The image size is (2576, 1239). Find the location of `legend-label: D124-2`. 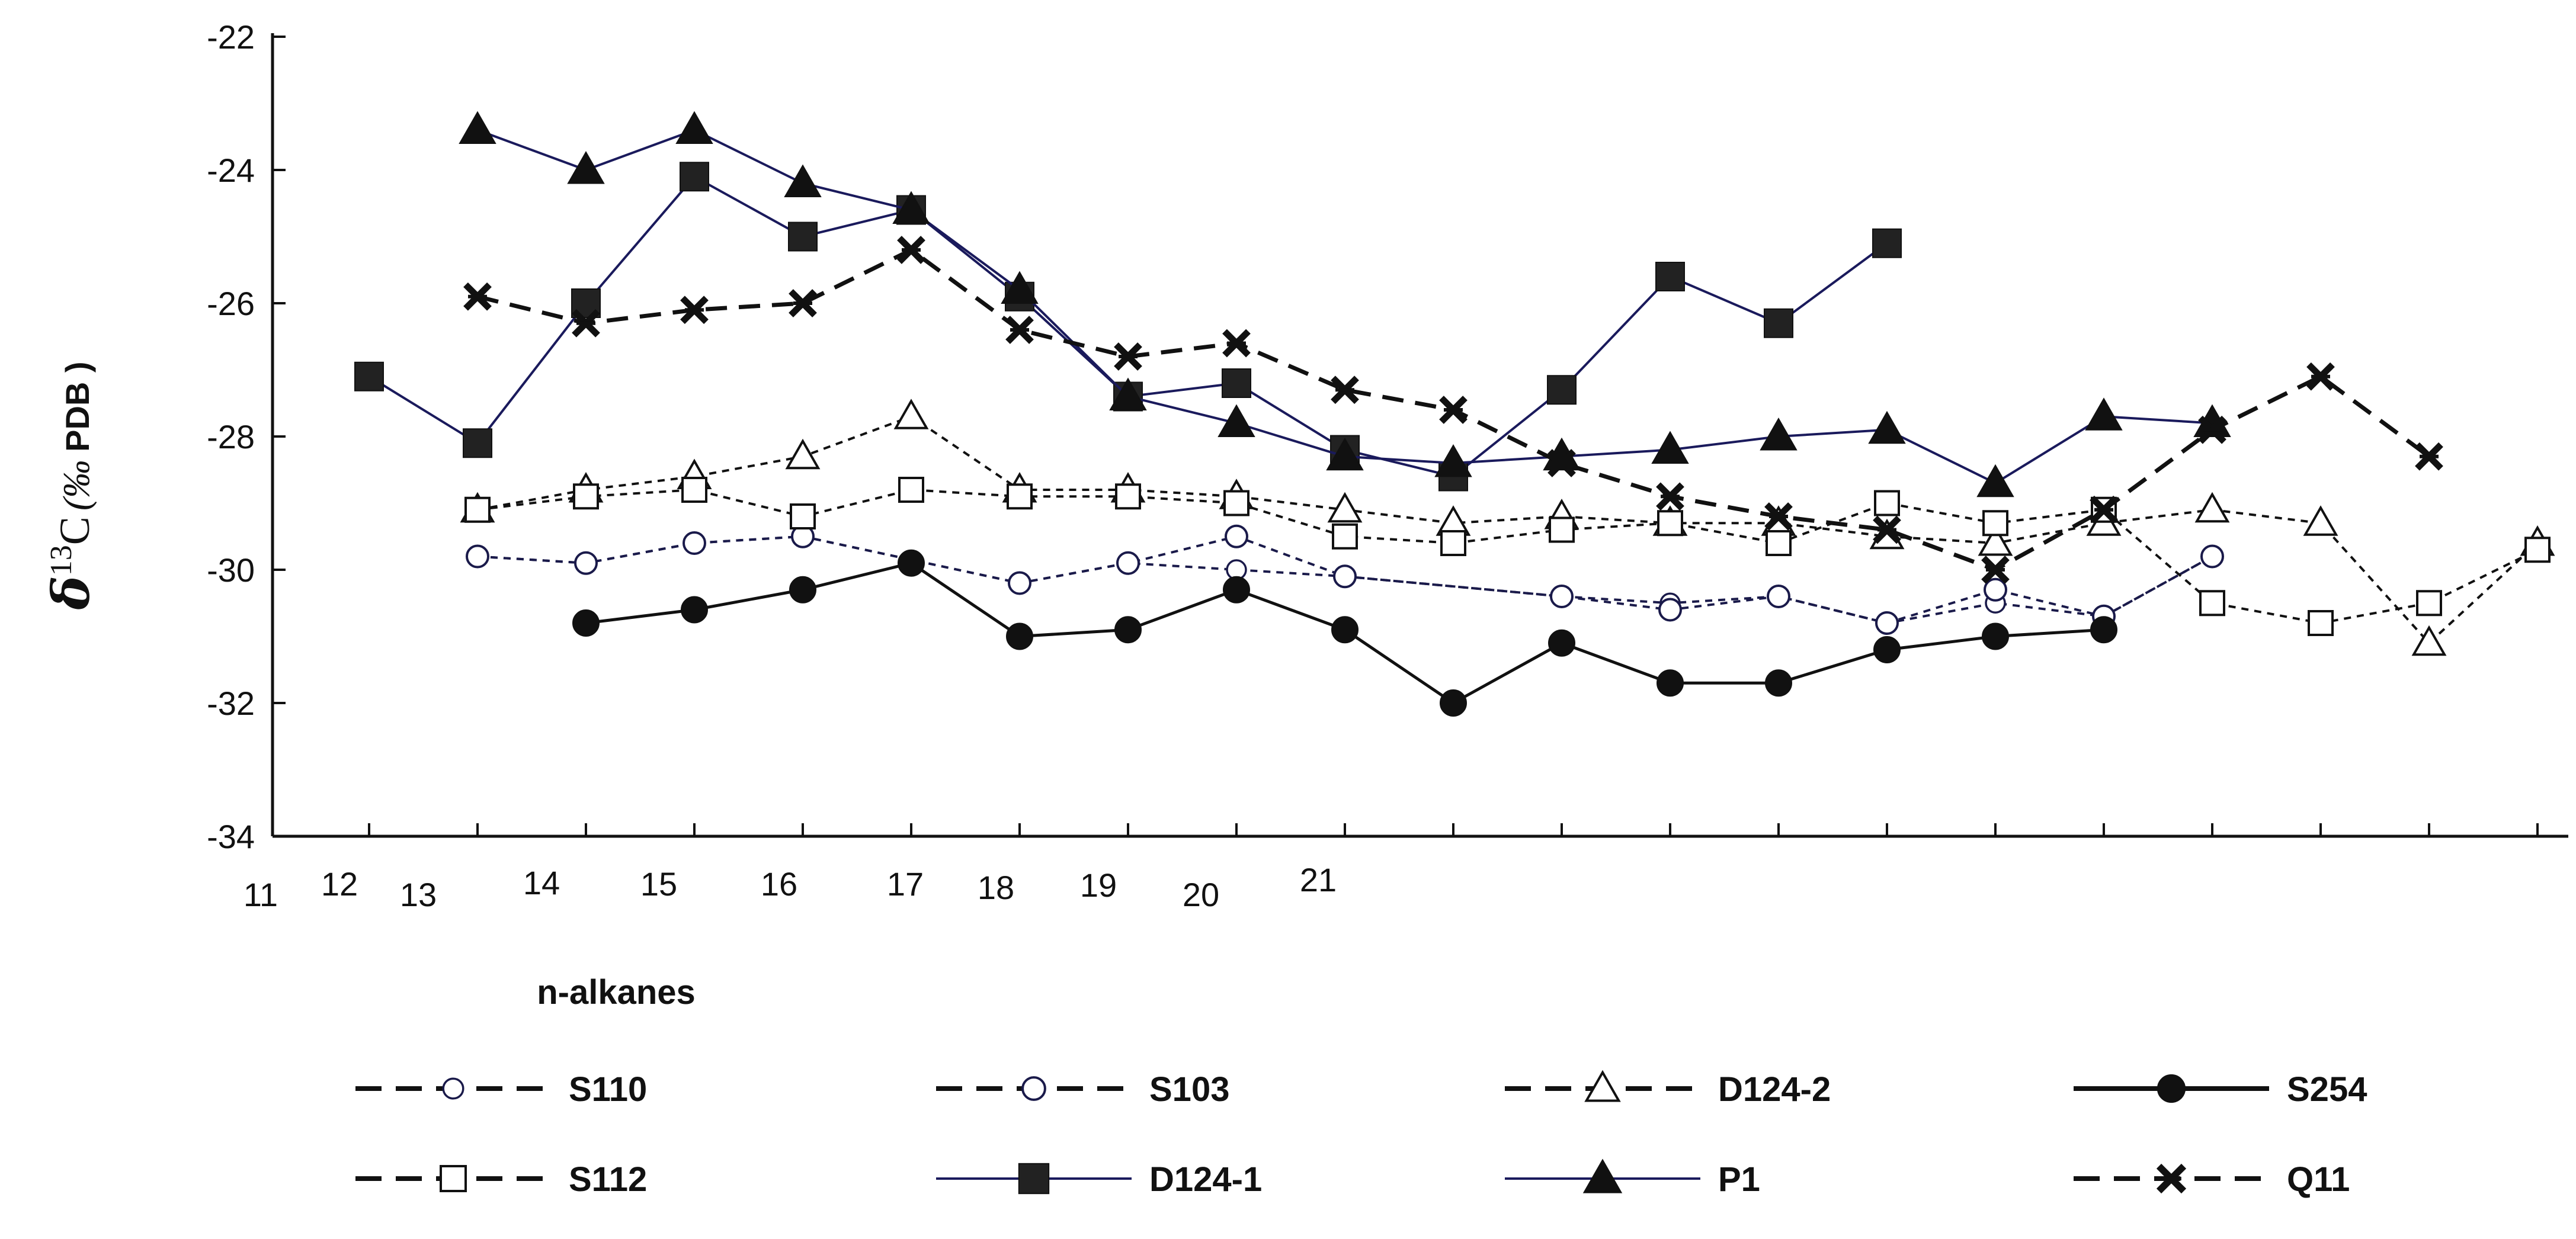

legend-label: D124-2 is located at coordinates (1775, 1089).